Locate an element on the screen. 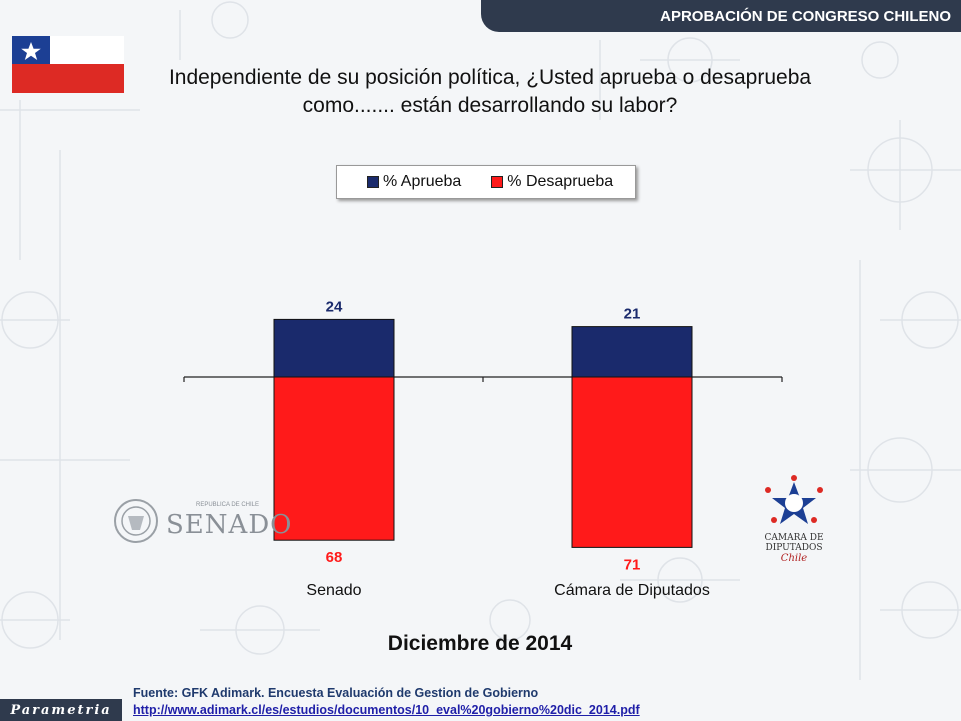 This screenshot has width=961, height=721. chile-flag-icon is located at coordinates (68, 64).